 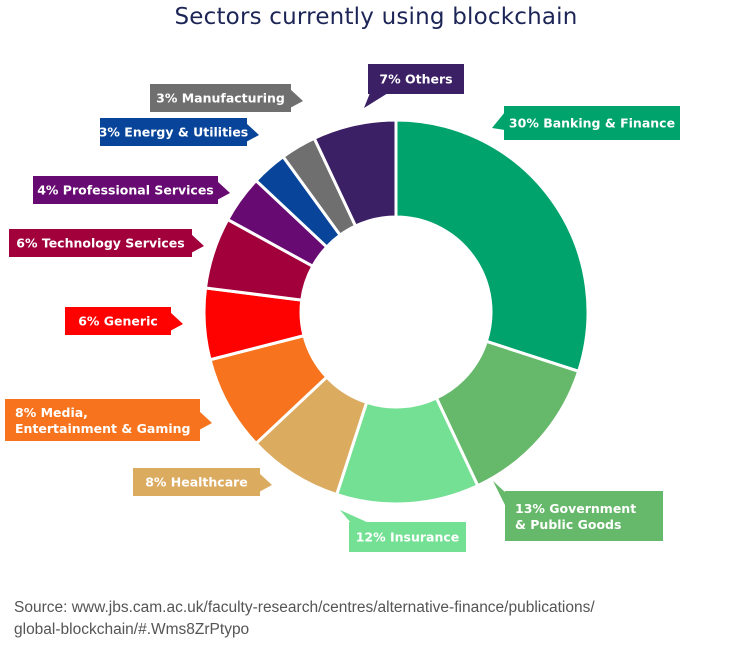 I want to click on label-callout-7: 6% Technology Services, so click(x=106, y=243).